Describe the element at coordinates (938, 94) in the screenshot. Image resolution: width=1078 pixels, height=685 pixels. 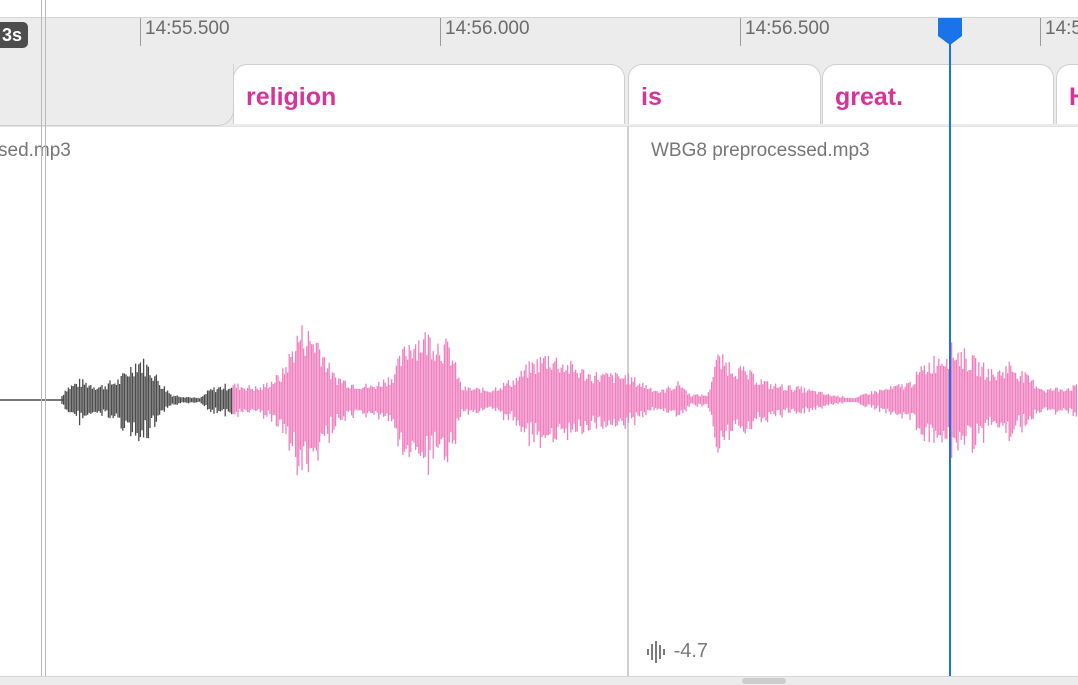
I see `word-chip: great.` at that location.